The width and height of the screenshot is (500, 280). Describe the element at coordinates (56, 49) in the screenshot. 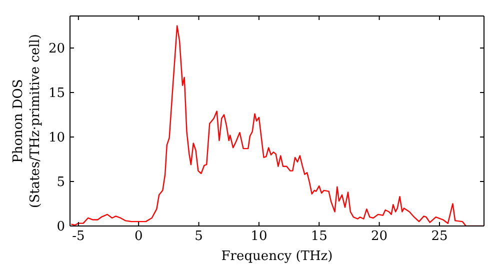

I see `y-tick-label: 20` at that location.